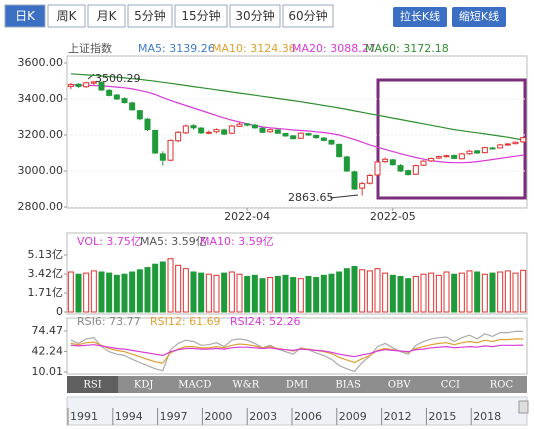 This screenshot has height=429, width=534. I want to click on y-tick-label: 5.13亿, so click(46, 254).